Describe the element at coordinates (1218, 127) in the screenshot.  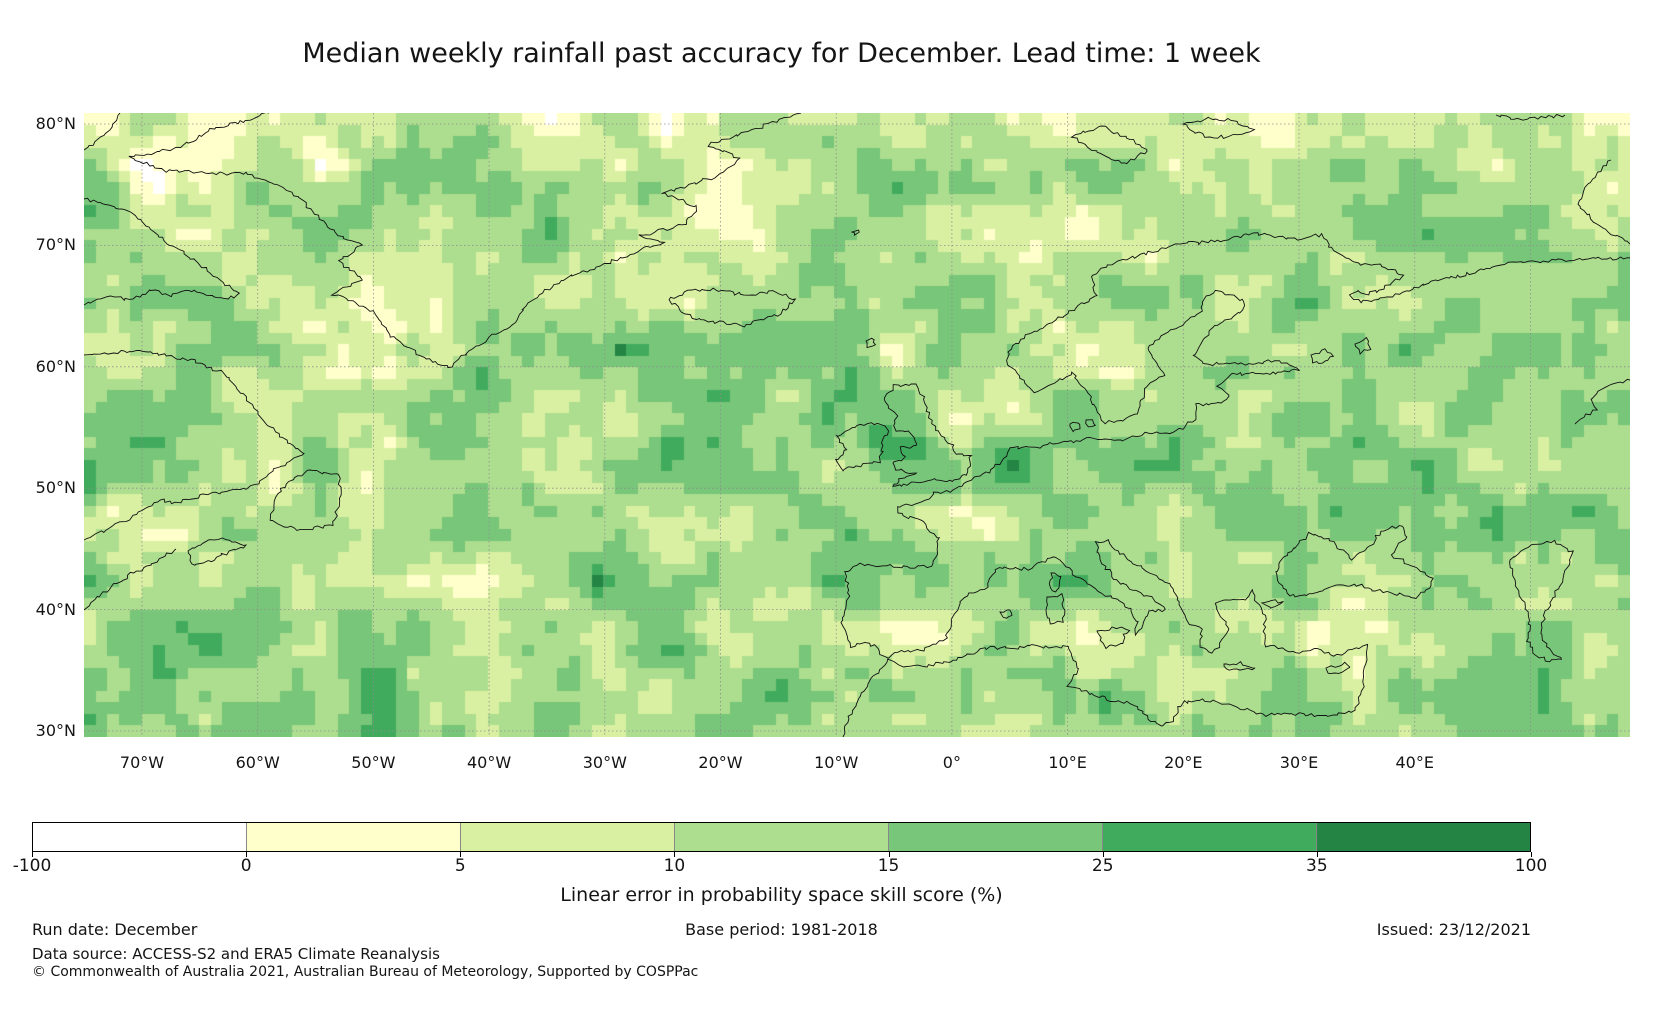
I see `coastline-svalbard-ne` at that location.